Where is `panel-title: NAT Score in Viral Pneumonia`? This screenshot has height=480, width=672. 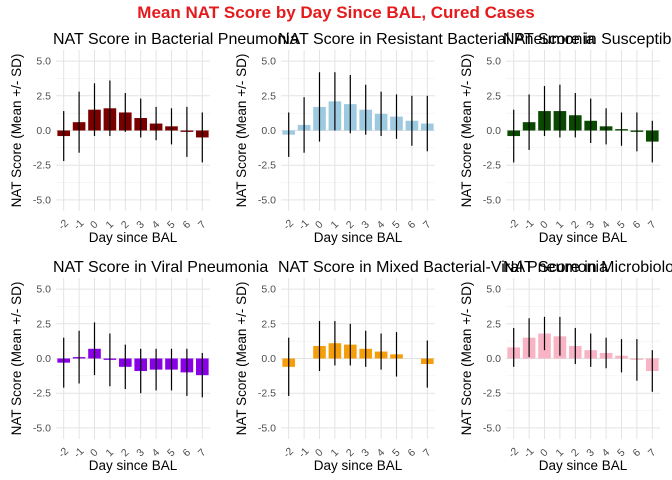 panel-title: NAT Score in Viral Pneumonia is located at coordinates (160, 267).